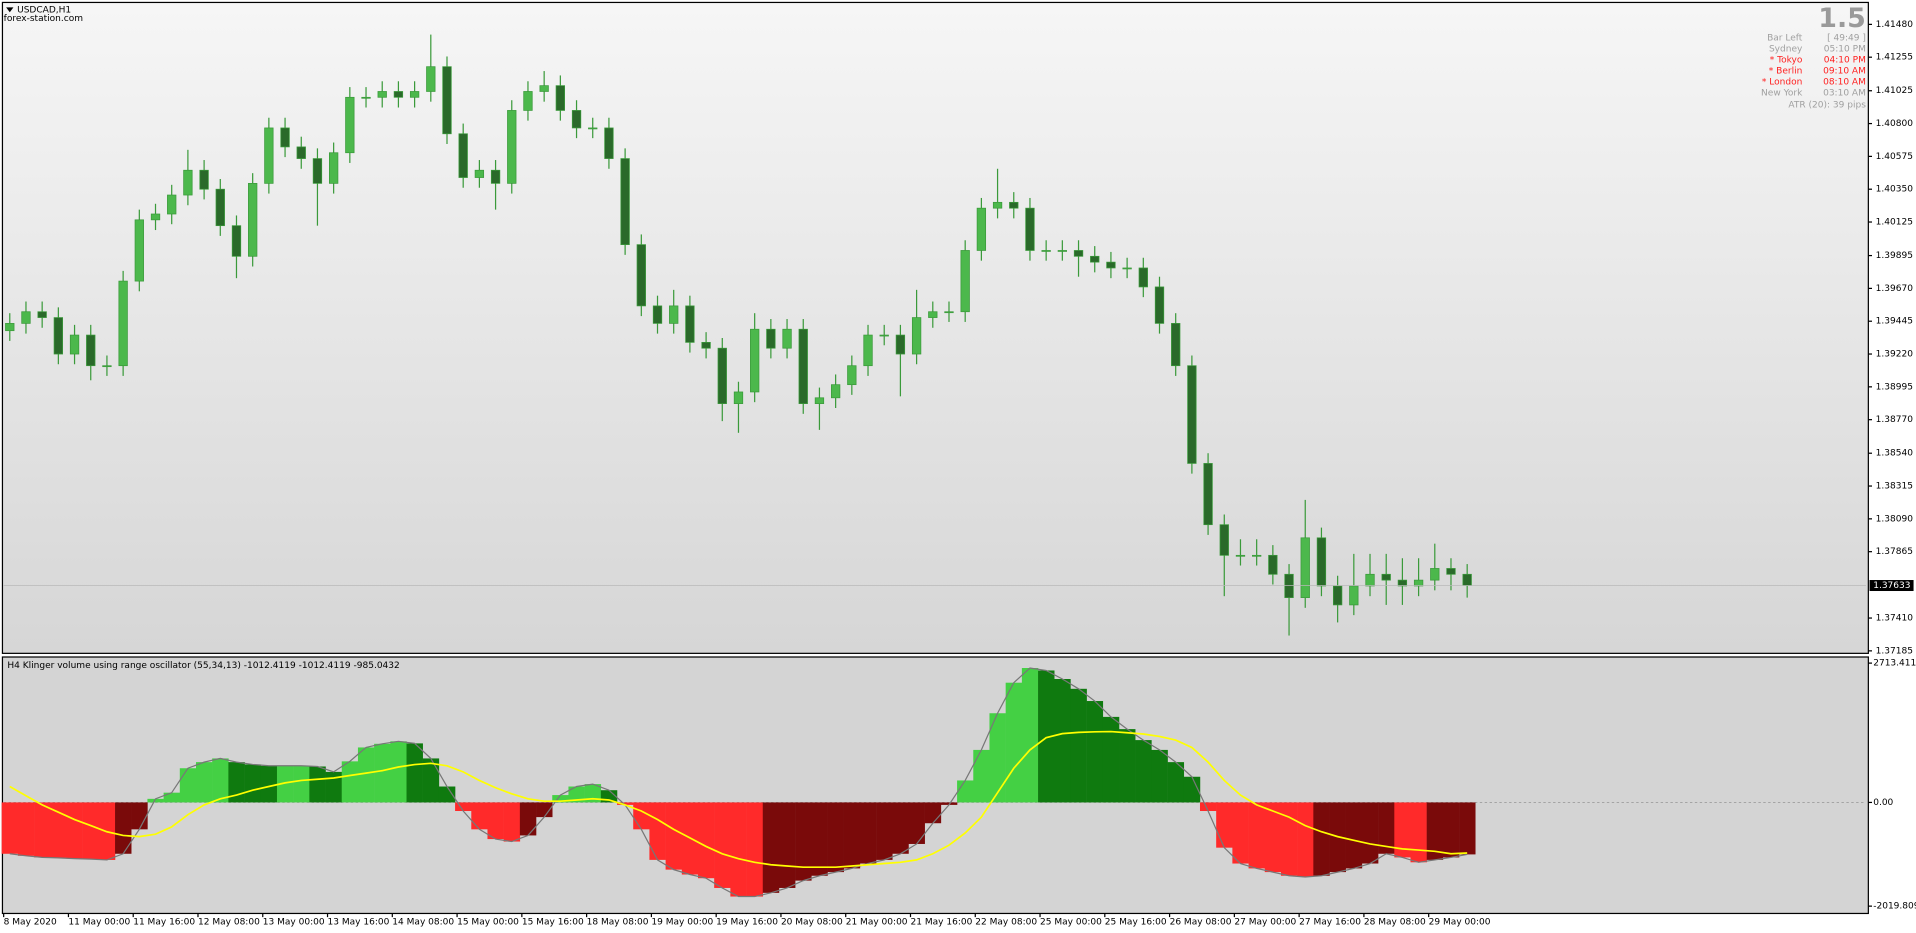 This screenshot has width=1916, height=933. I want to click on y-tick-label: 1.37865, so click(1894, 552).